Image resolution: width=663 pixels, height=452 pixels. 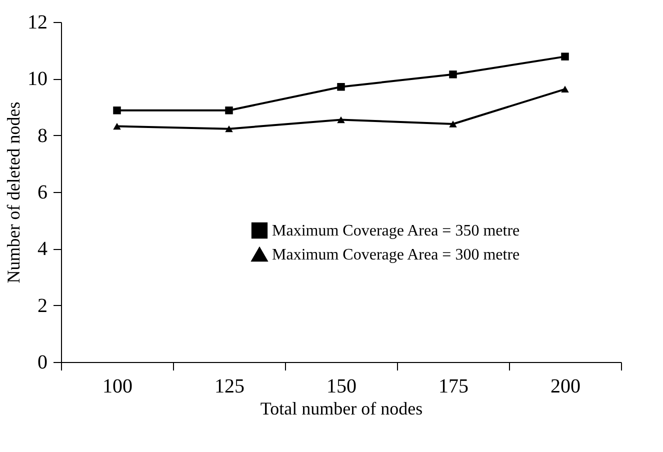 I want to click on legend-label: Maximum Coverage Area = 300 metre, so click(x=396, y=255).